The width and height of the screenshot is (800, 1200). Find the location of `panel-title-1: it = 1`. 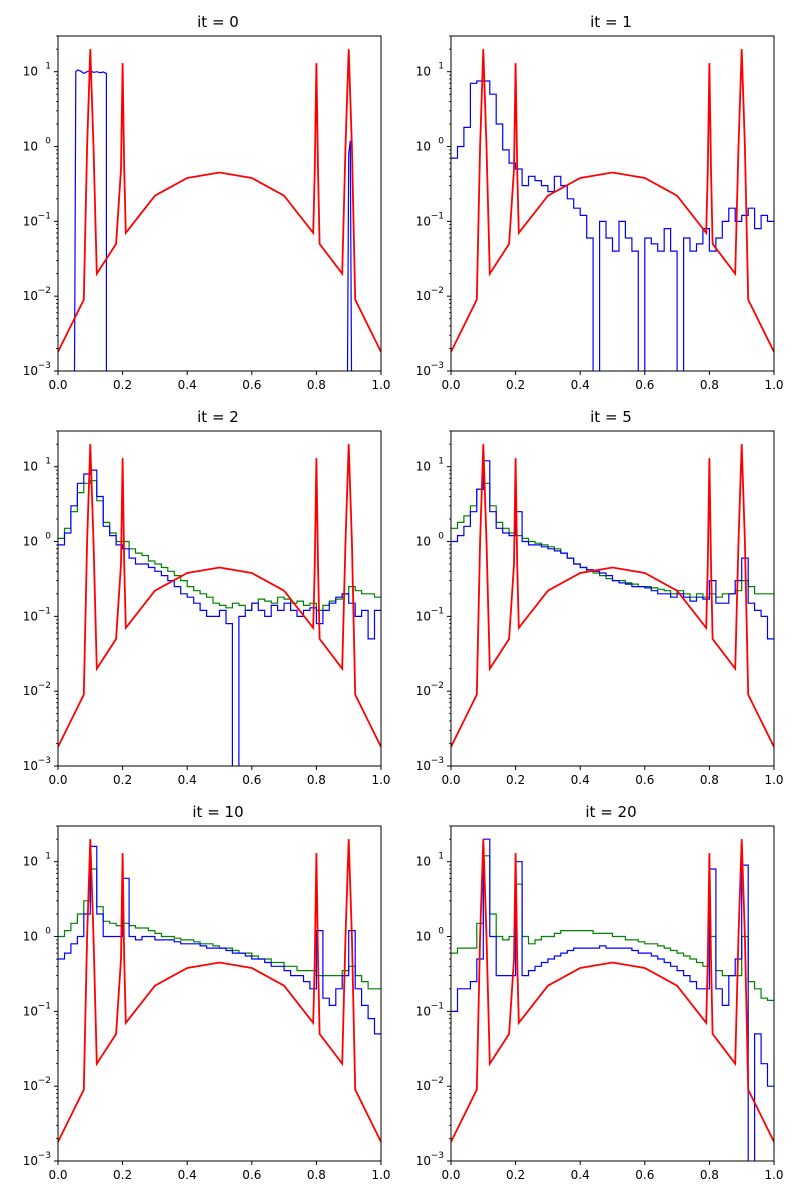

panel-title-1: it = 1 is located at coordinates (611, 22).